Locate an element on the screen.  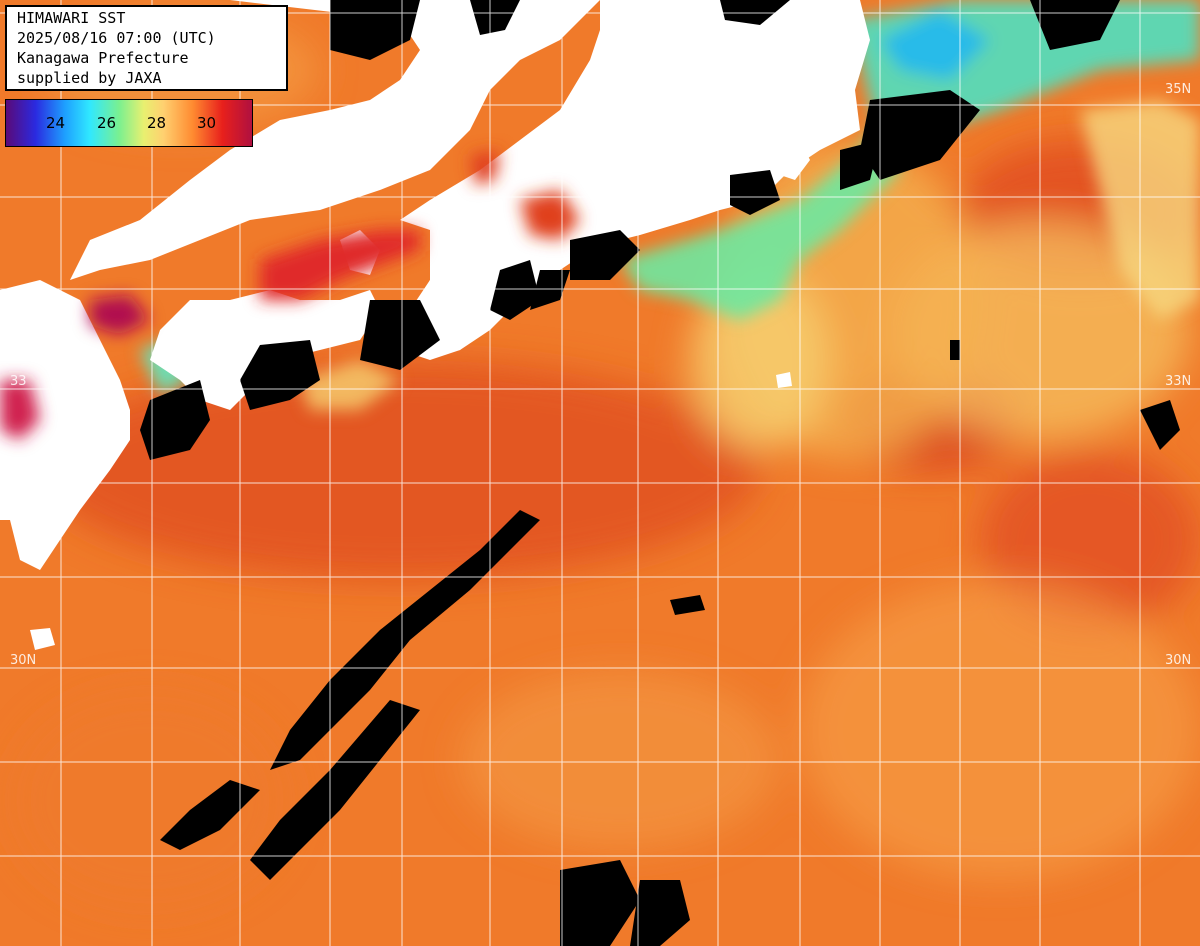
kii-peninsula is located at coordinates (480, 287).